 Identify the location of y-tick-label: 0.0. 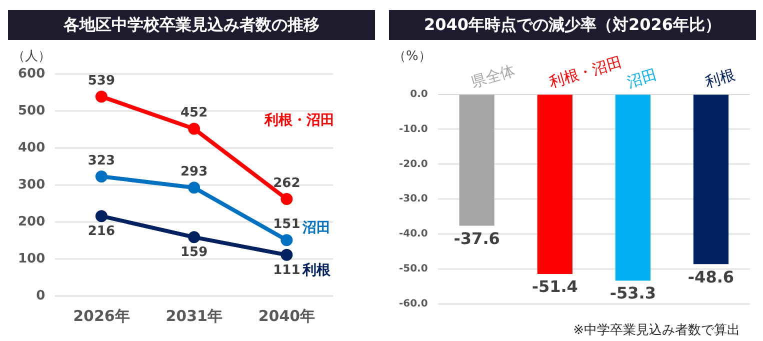
(419, 94).